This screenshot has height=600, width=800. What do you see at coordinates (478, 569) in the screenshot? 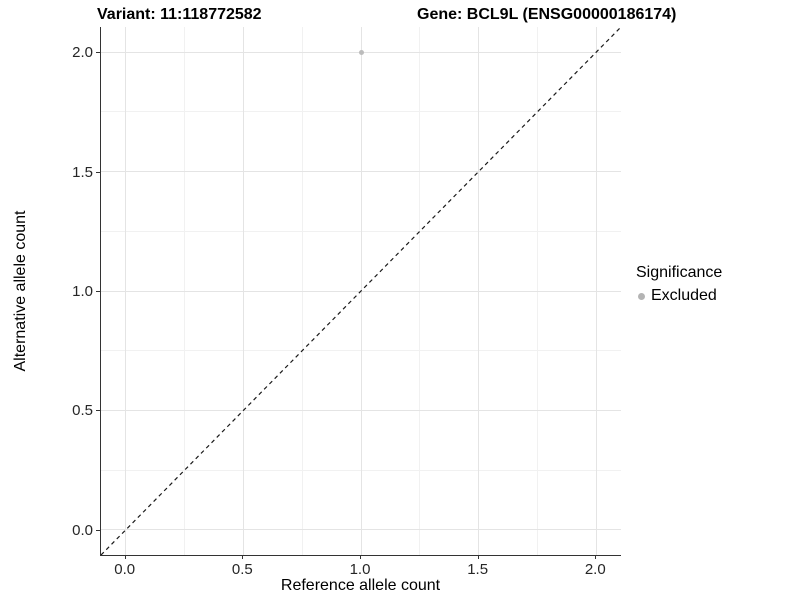
I see `x-tick-label: 1.5` at bounding box center [478, 569].